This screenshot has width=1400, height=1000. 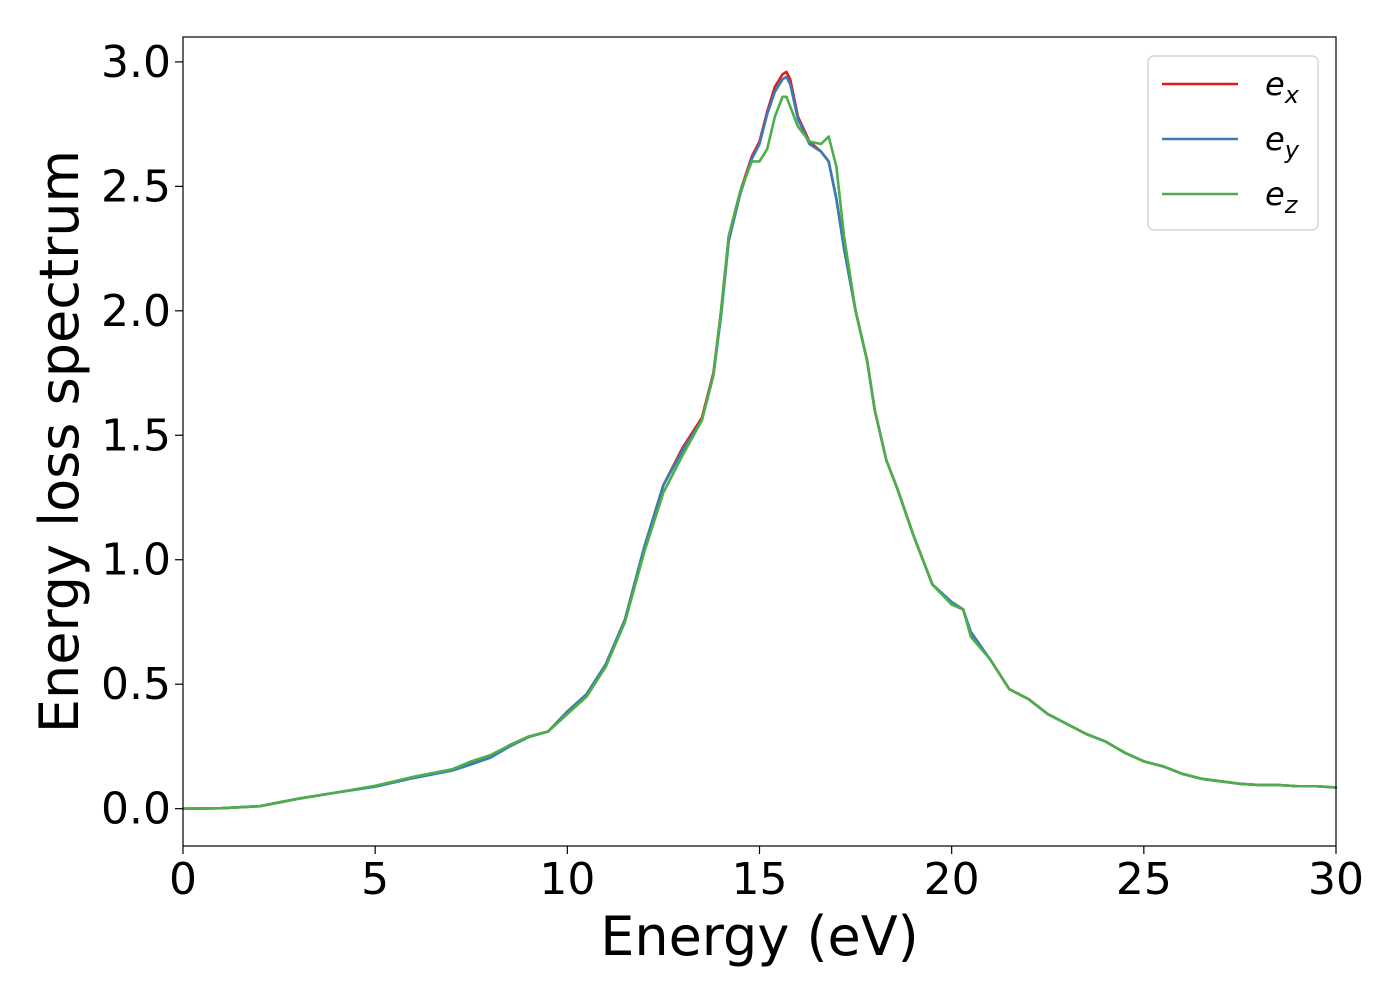 I want to click on legend-label-e-y: ey, so click(x=1282, y=142).